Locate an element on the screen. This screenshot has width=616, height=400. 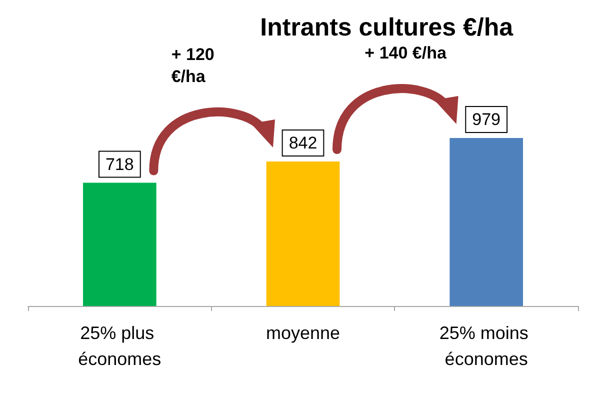
x-tick-label: moyenne is located at coordinates (303, 333).